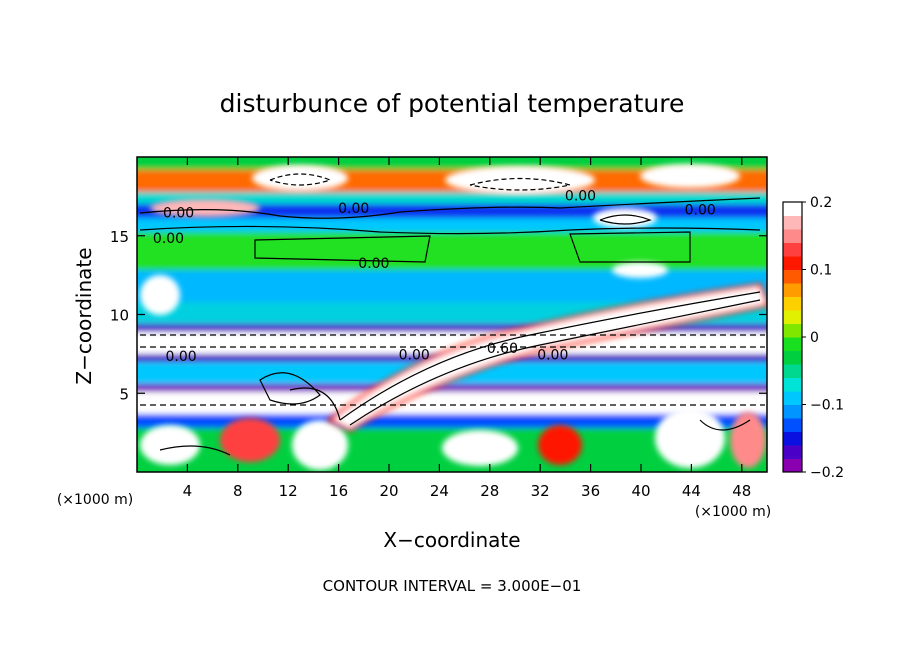  What do you see at coordinates (741, 491) in the screenshot?
I see `x-tick-label: 48` at bounding box center [741, 491].